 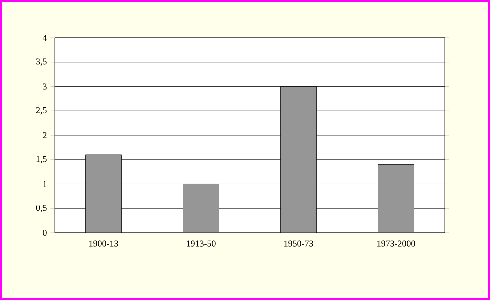 What do you see at coordinates (45, 38) in the screenshot?
I see `y-tick-label: 4` at bounding box center [45, 38].